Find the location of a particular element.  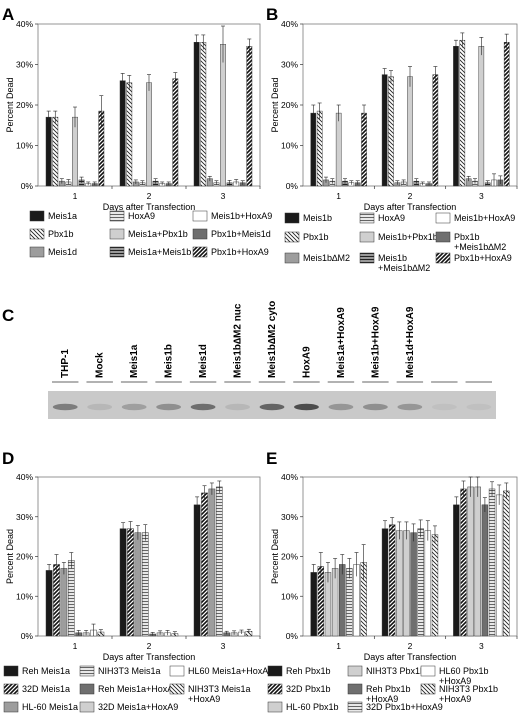

legend-entry: Meis1a is located at coordinates (62, 216).